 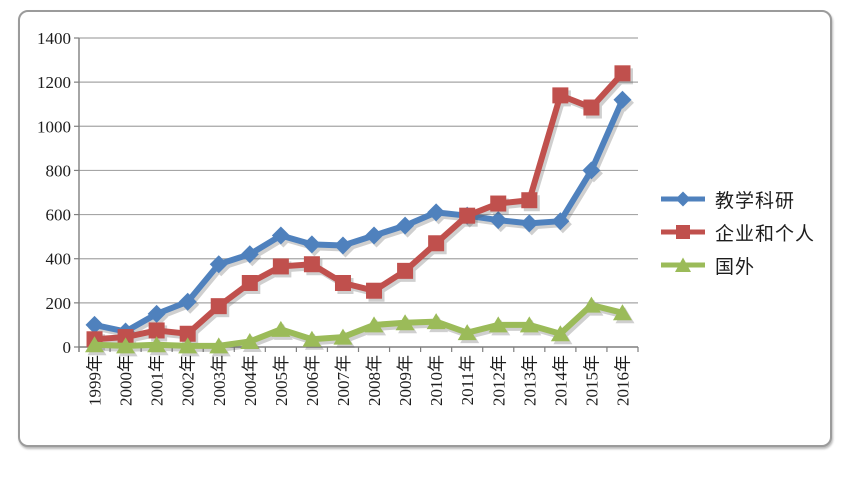 I want to click on series-foreign, so click(x=358, y=325).